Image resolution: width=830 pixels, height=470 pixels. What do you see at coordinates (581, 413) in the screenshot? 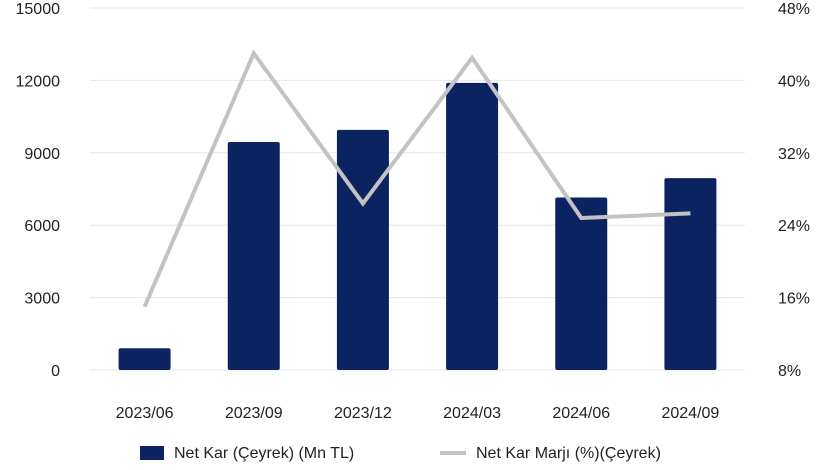
I see `x-tick-label: 2024/06` at bounding box center [581, 413].